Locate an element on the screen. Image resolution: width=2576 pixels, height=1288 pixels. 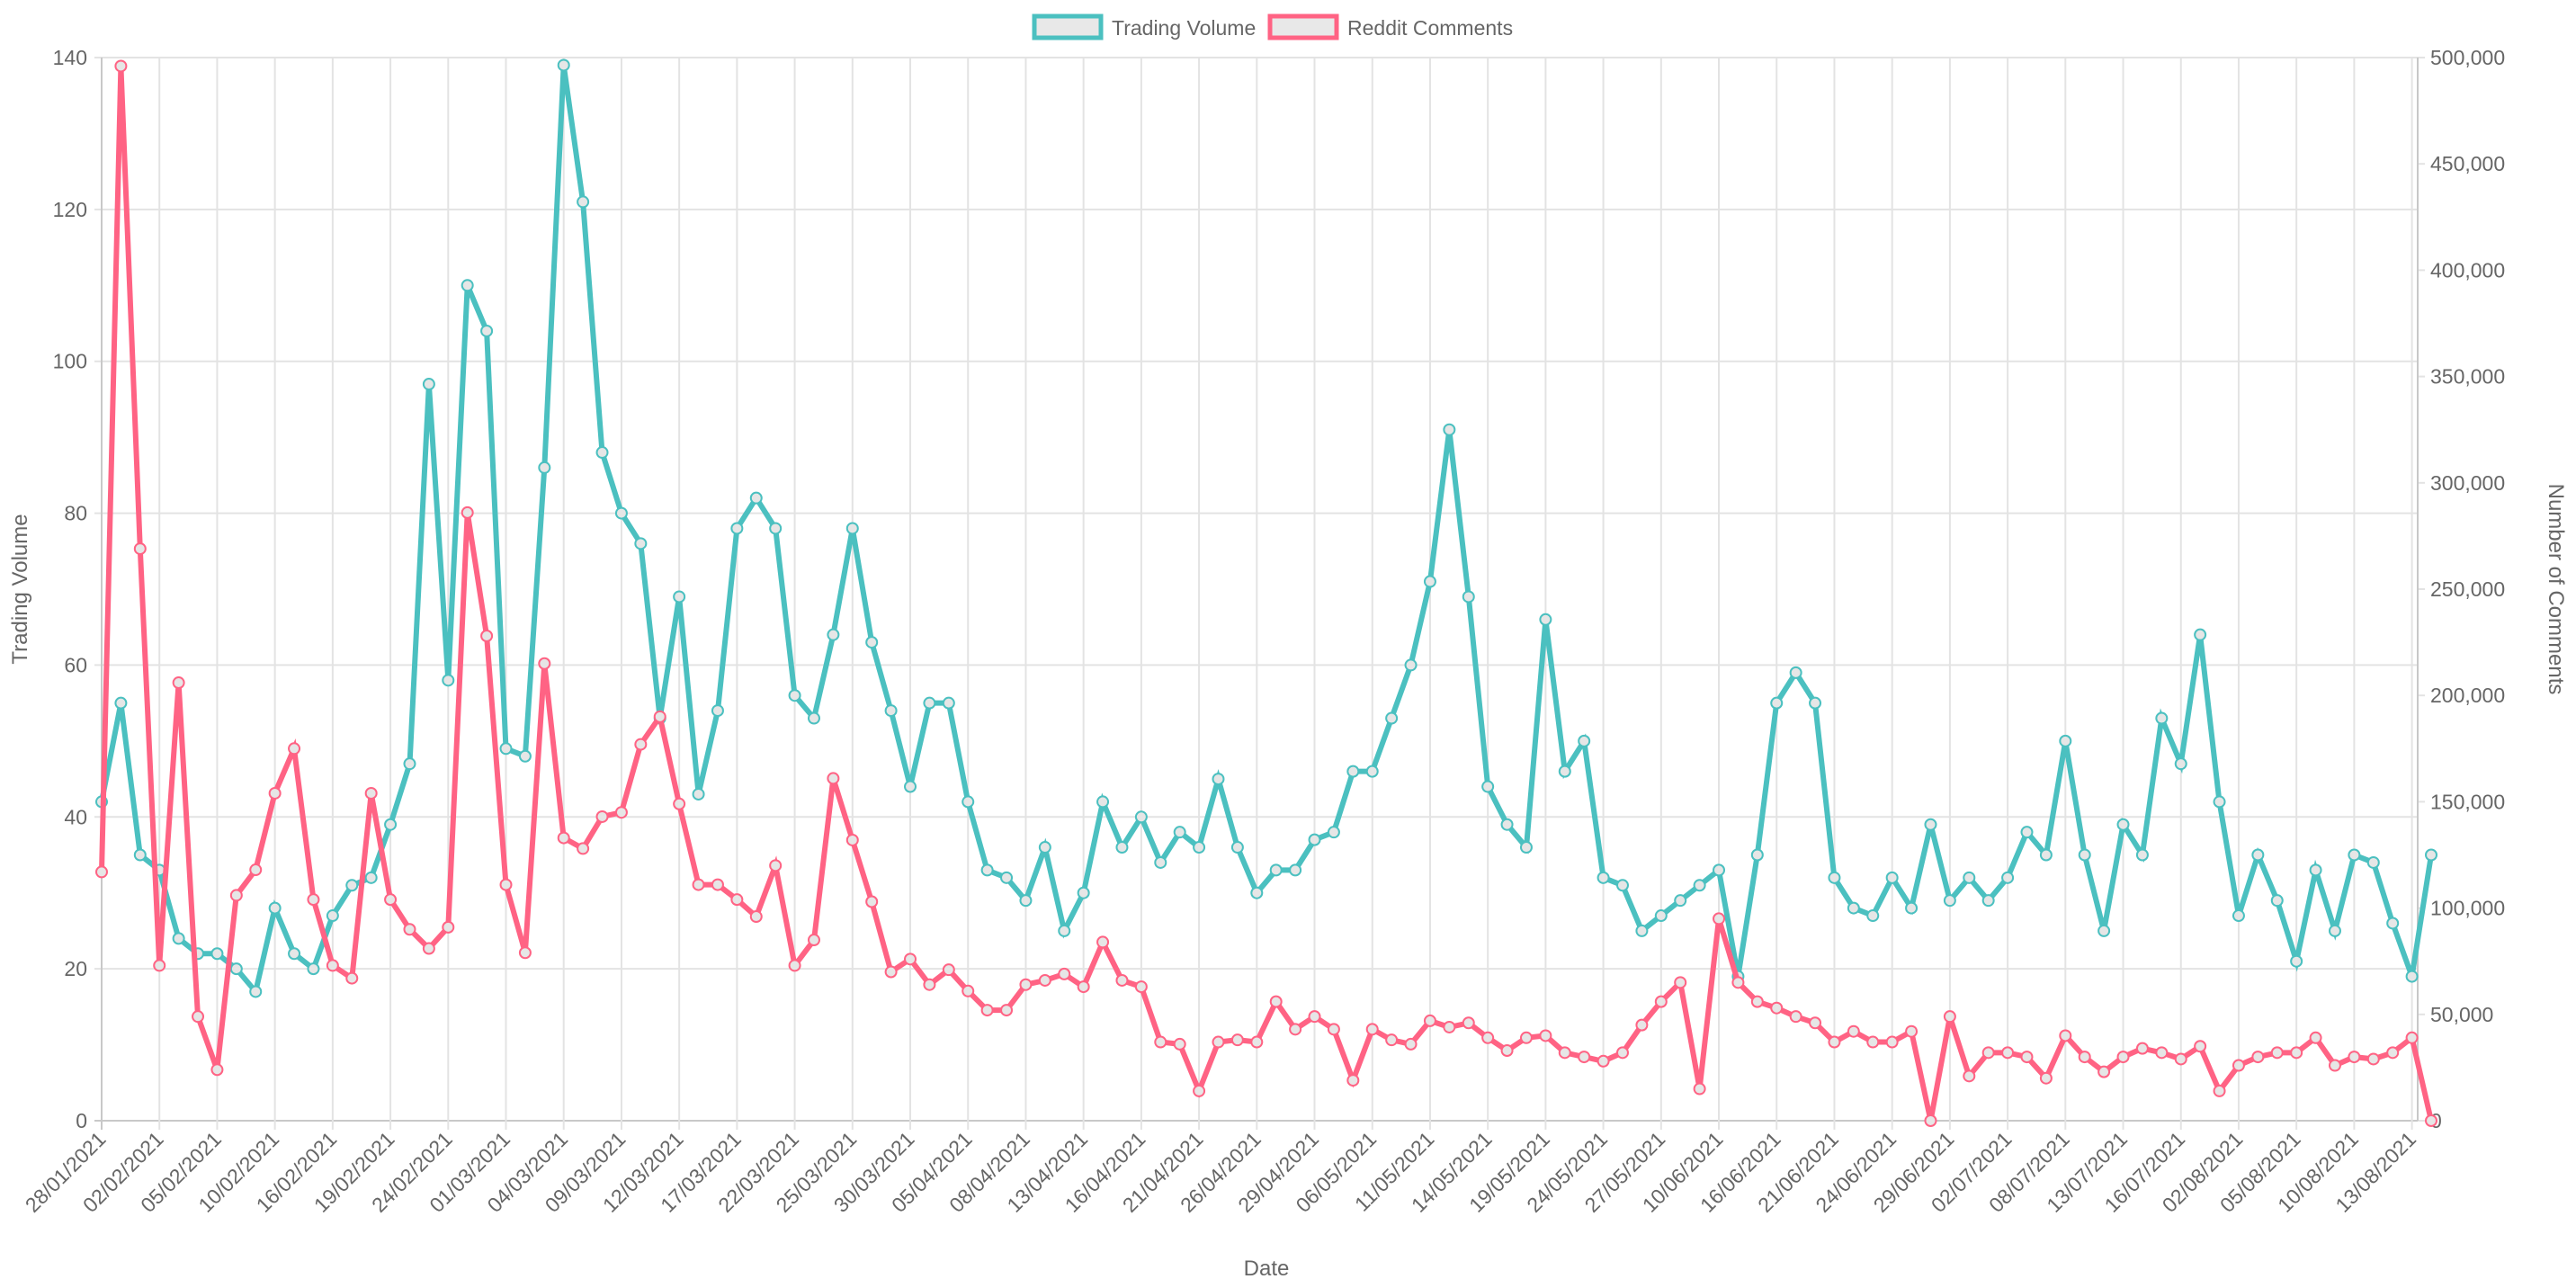
y-right-tick-label: 500,000 is located at coordinates (2467, 57).